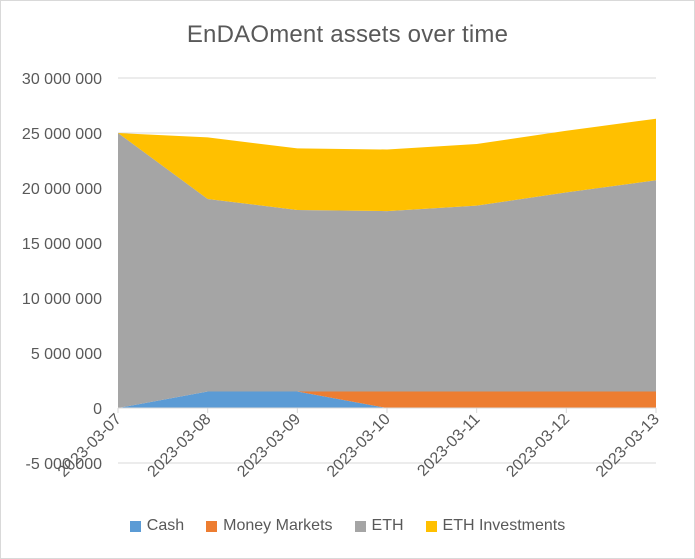  What do you see at coordinates (347, 526) in the screenshot?
I see `legend: Cash Money Markets ETH ETH Investments` at bounding box center [347, 526].